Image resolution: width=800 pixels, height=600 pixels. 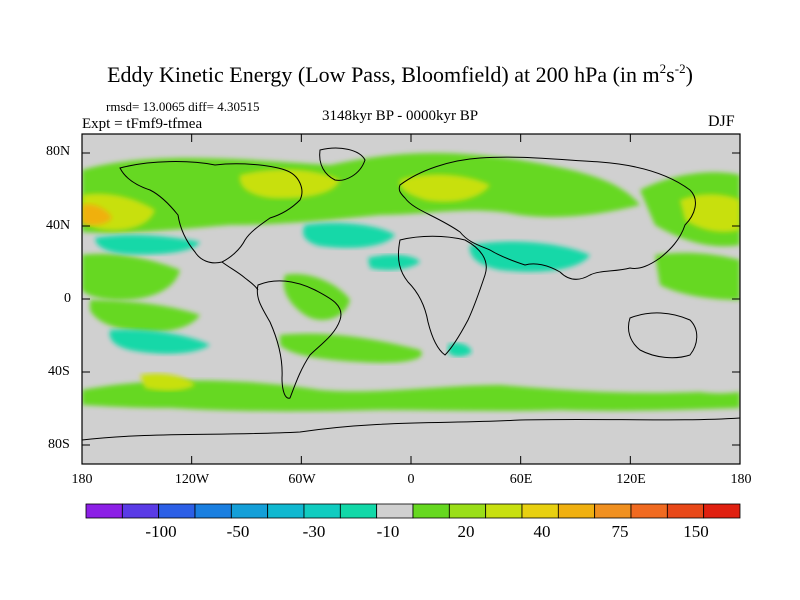 What do you see at coordinates (542, 531) in the screenshot?
I see `colorbar-label: 40` at bounding box center [542, 531].